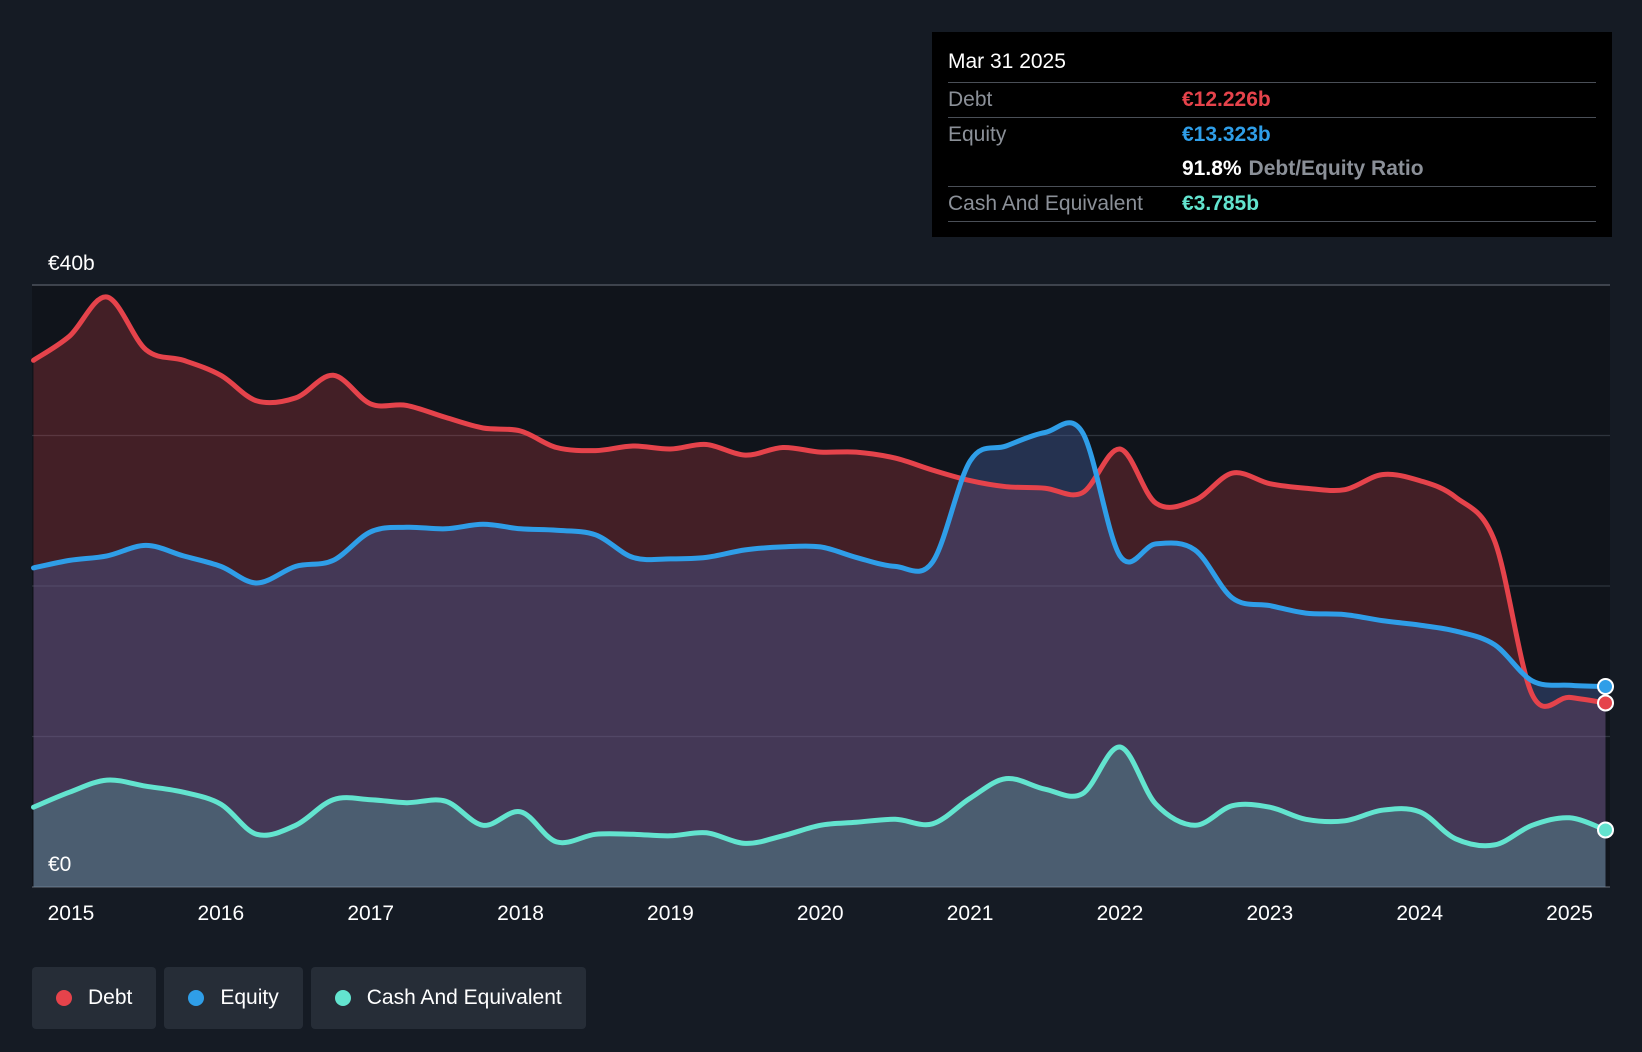  Describe the element at coordinates (249, 997) in the screenshot. I see `legend-label-equity: Equity` at that location.